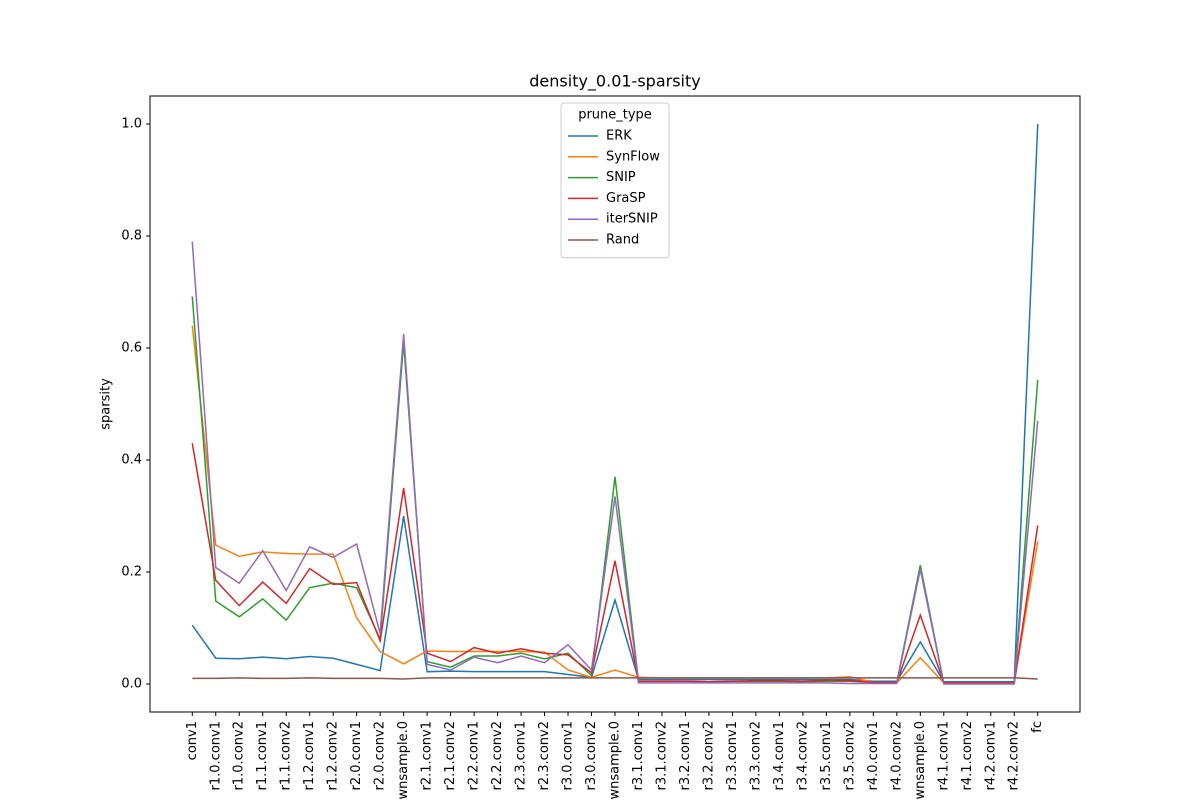 The image size is (1200, 800). What do you see at coordinates (192, 740) in the screenshot?
I see `x-tick-label: conv1` at bounding box center [192, 740].